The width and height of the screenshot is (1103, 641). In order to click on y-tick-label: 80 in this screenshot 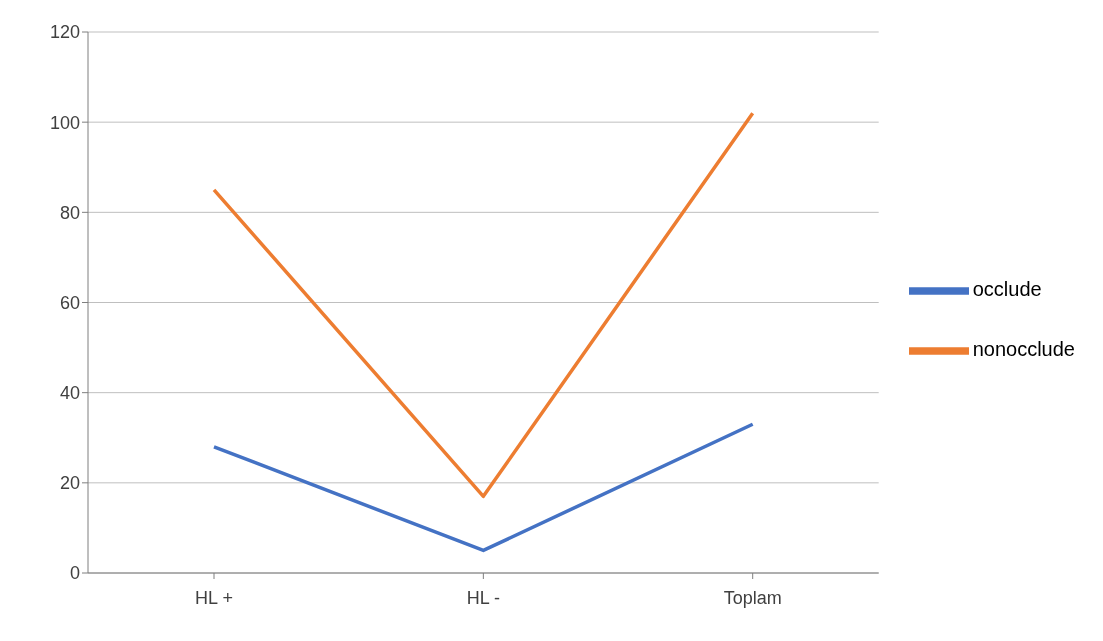, I will do `click(69, 212)`.